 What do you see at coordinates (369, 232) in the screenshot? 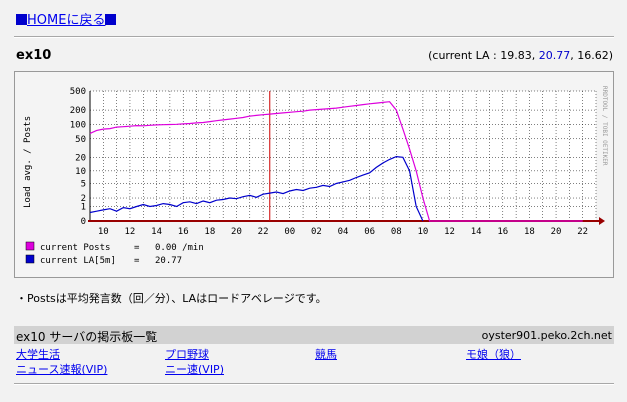
I see `x-tick-label: 06` at bounding box center [369, 232].